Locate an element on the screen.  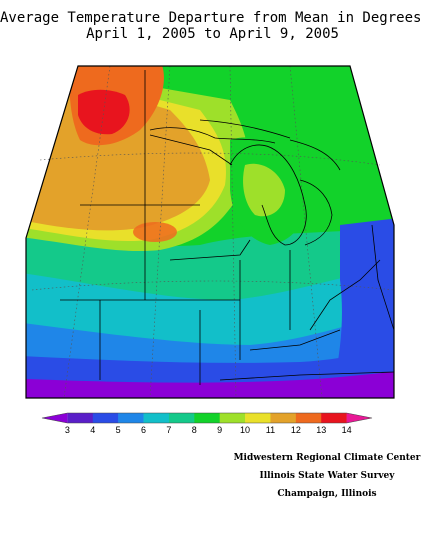
legend-tick-label: 4 is located at coordinates (93, 430).